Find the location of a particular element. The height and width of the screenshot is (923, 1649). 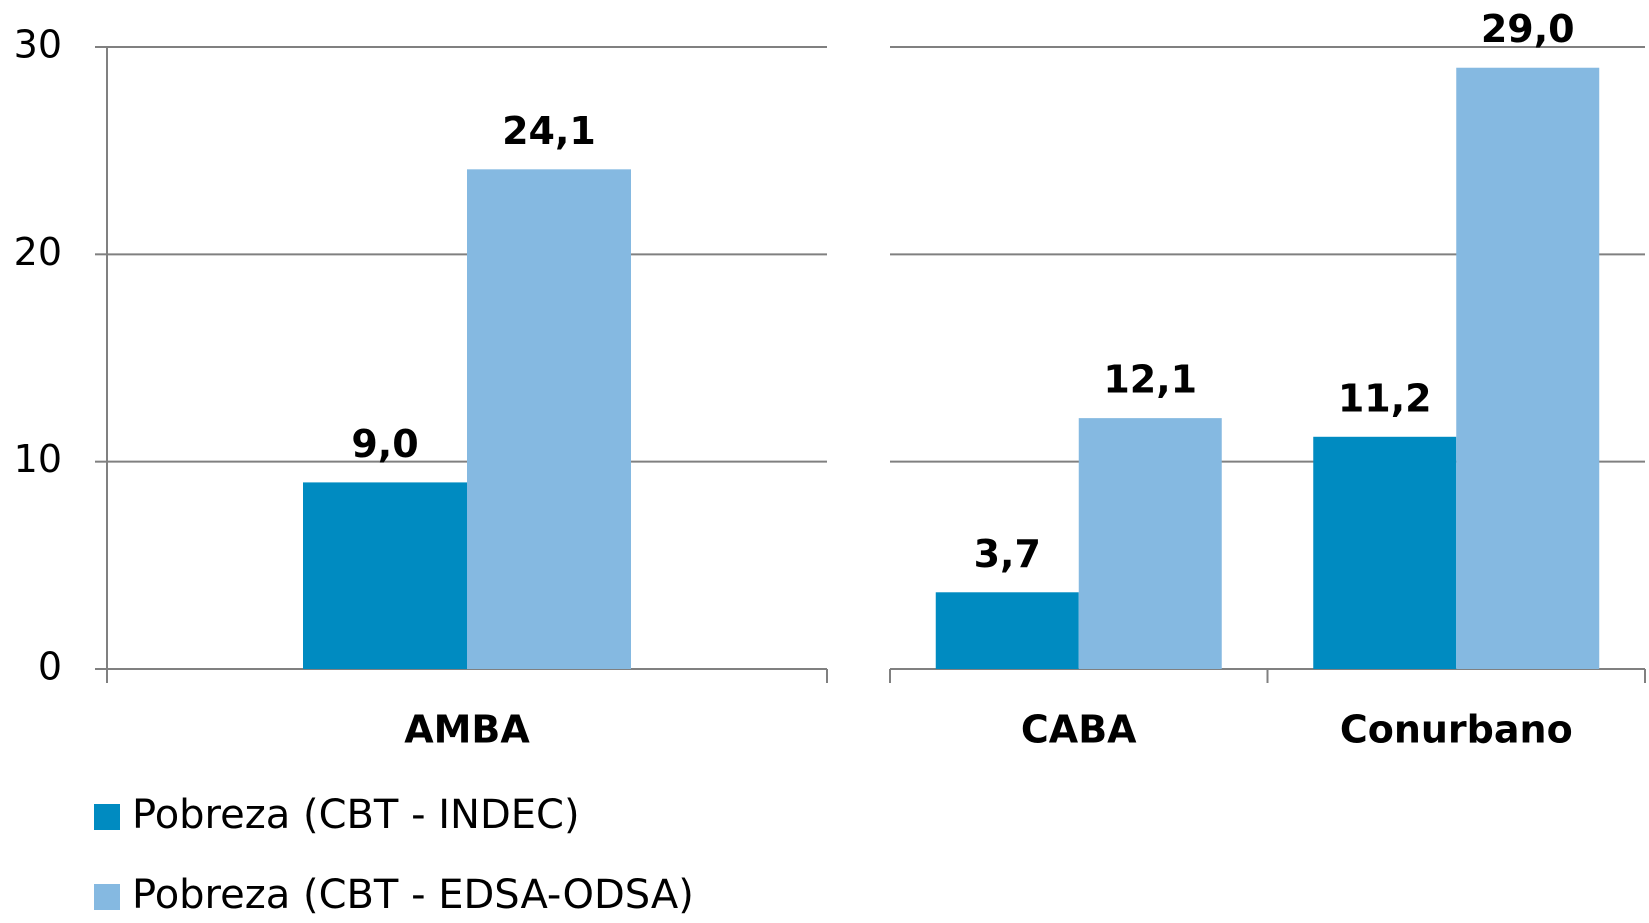

y-tick-label: 10 is located at coordinates (38, 459).